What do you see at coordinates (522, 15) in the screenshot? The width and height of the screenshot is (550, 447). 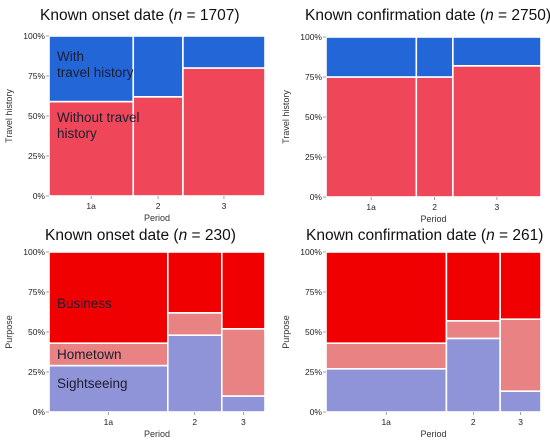 I see `title-post: = 2750)` at bounding box center [522, 15].